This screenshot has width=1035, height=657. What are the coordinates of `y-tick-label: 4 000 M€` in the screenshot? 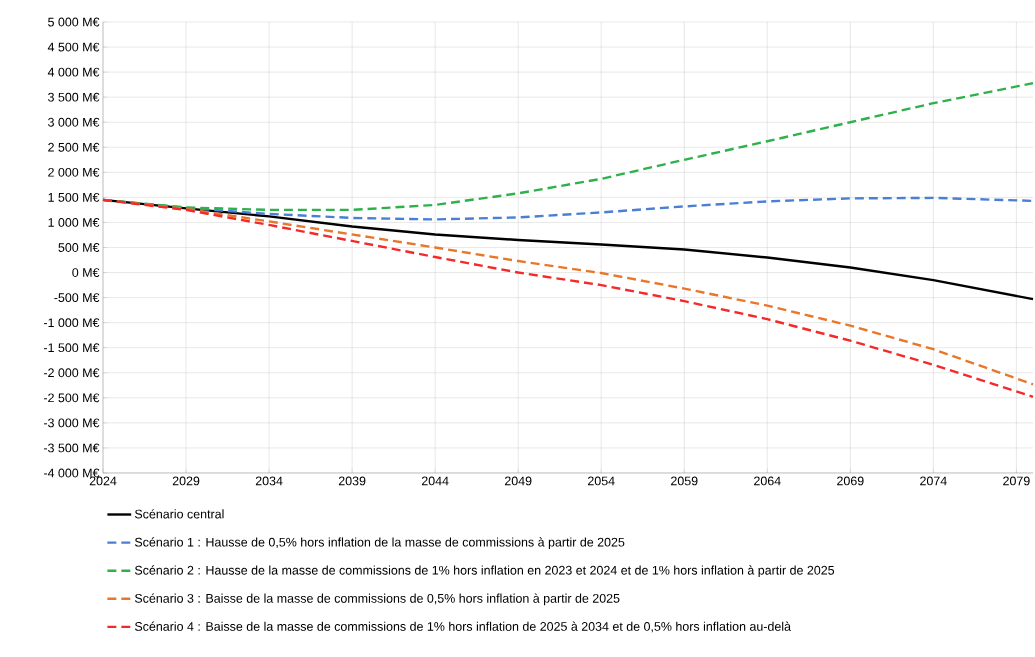 It's located at (73, 72).